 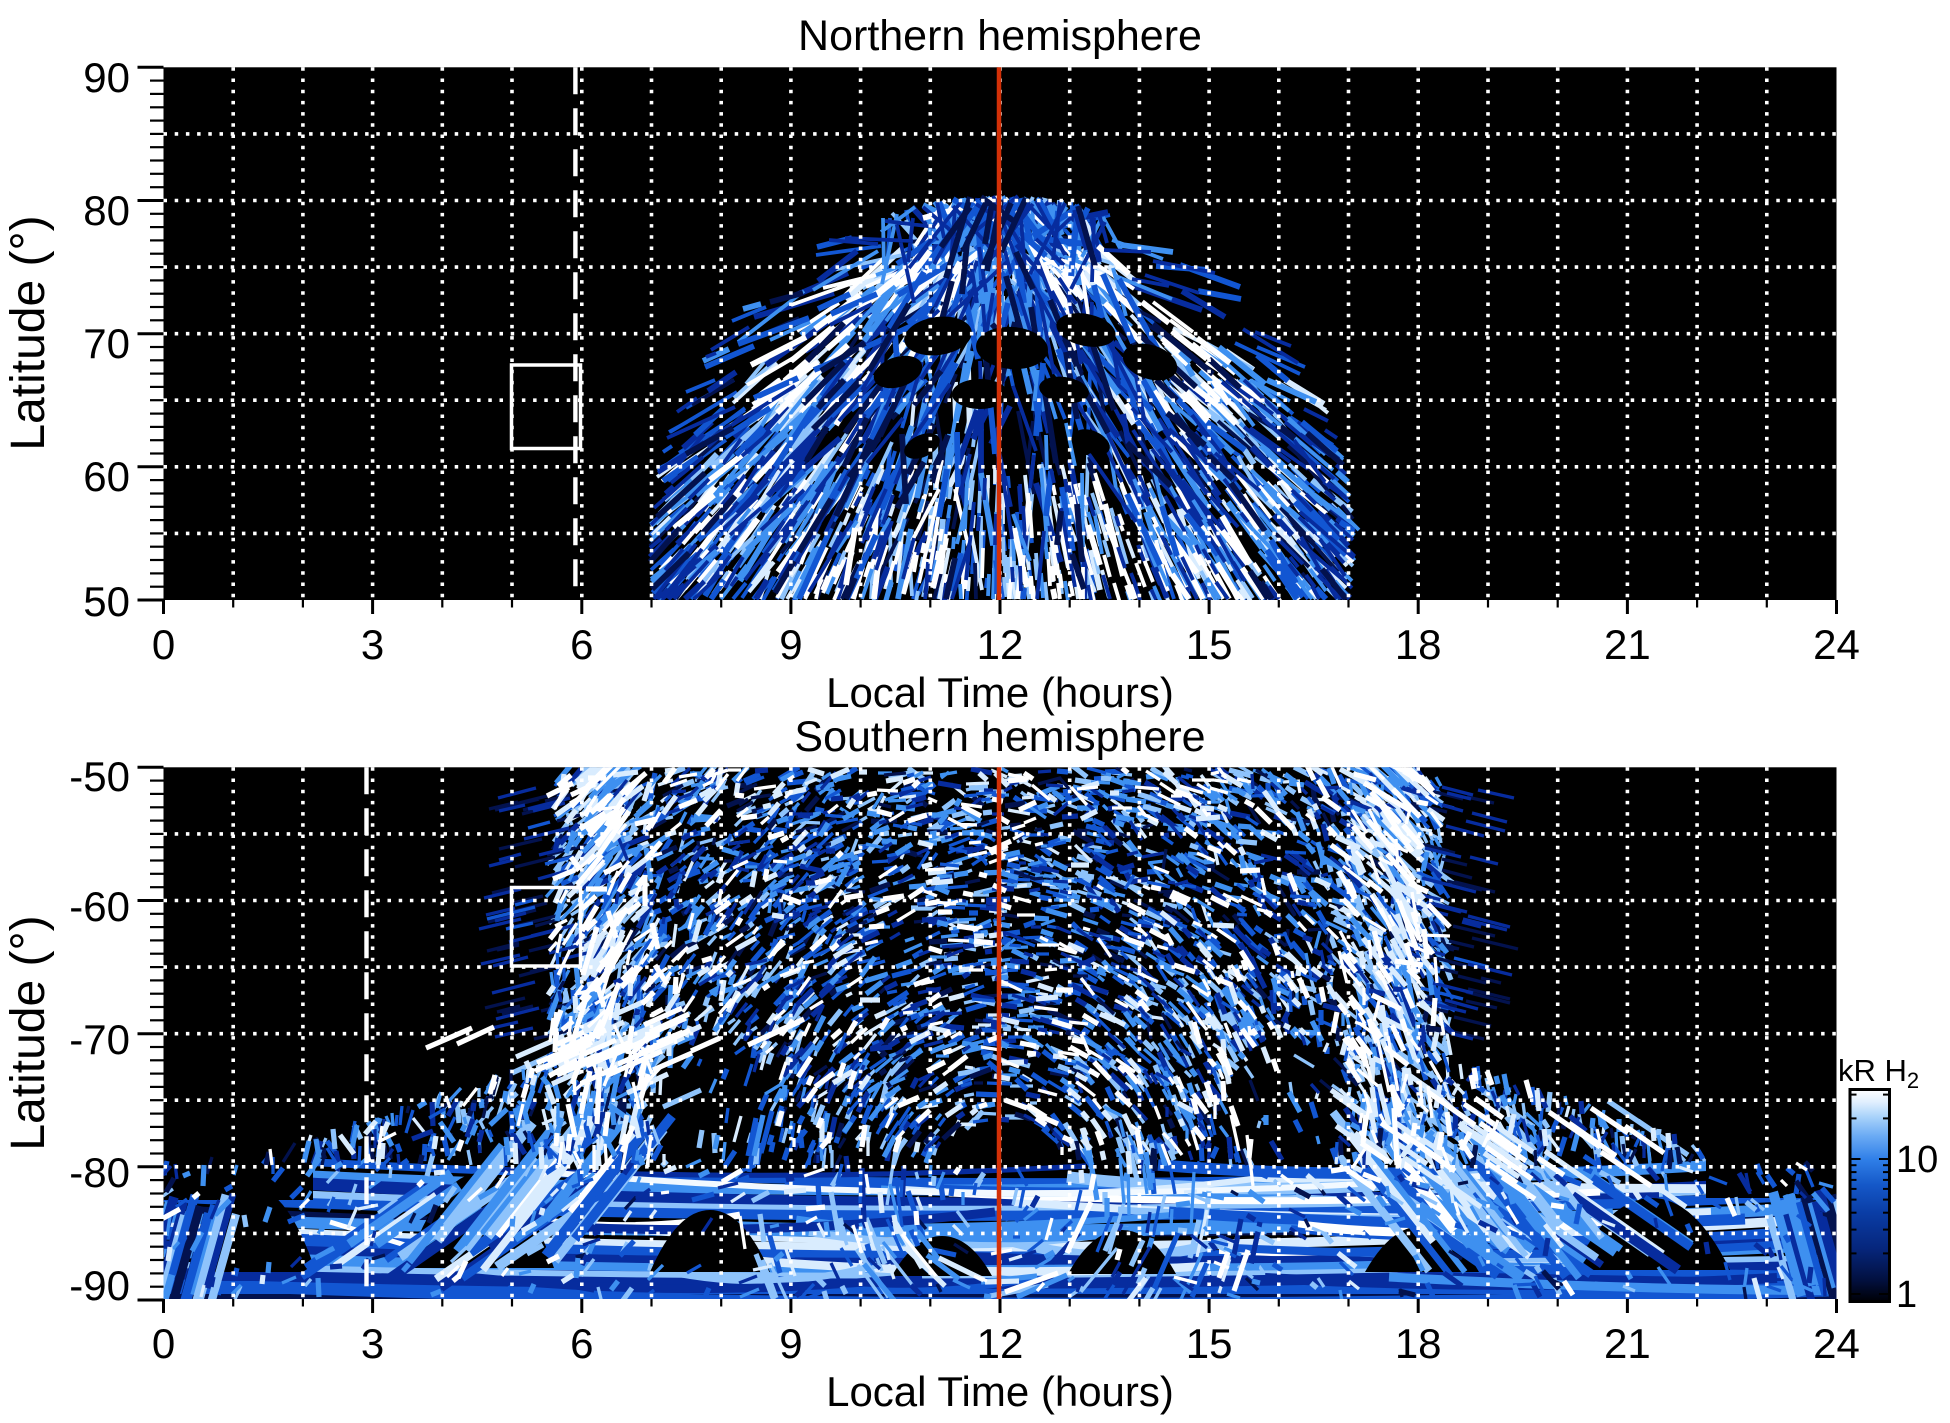 I want to click on svg-text: 70, so click(x=106, y=343).